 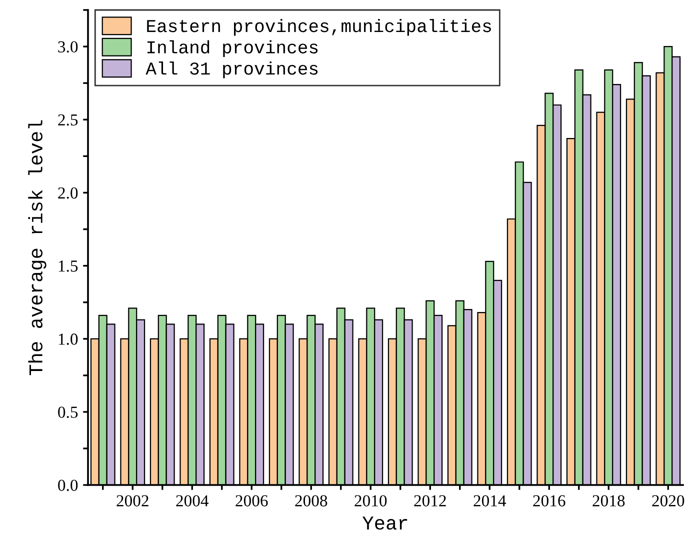 I want to click on legend-label: Eastern provinces,municipalities, so click(x=319, y=27).